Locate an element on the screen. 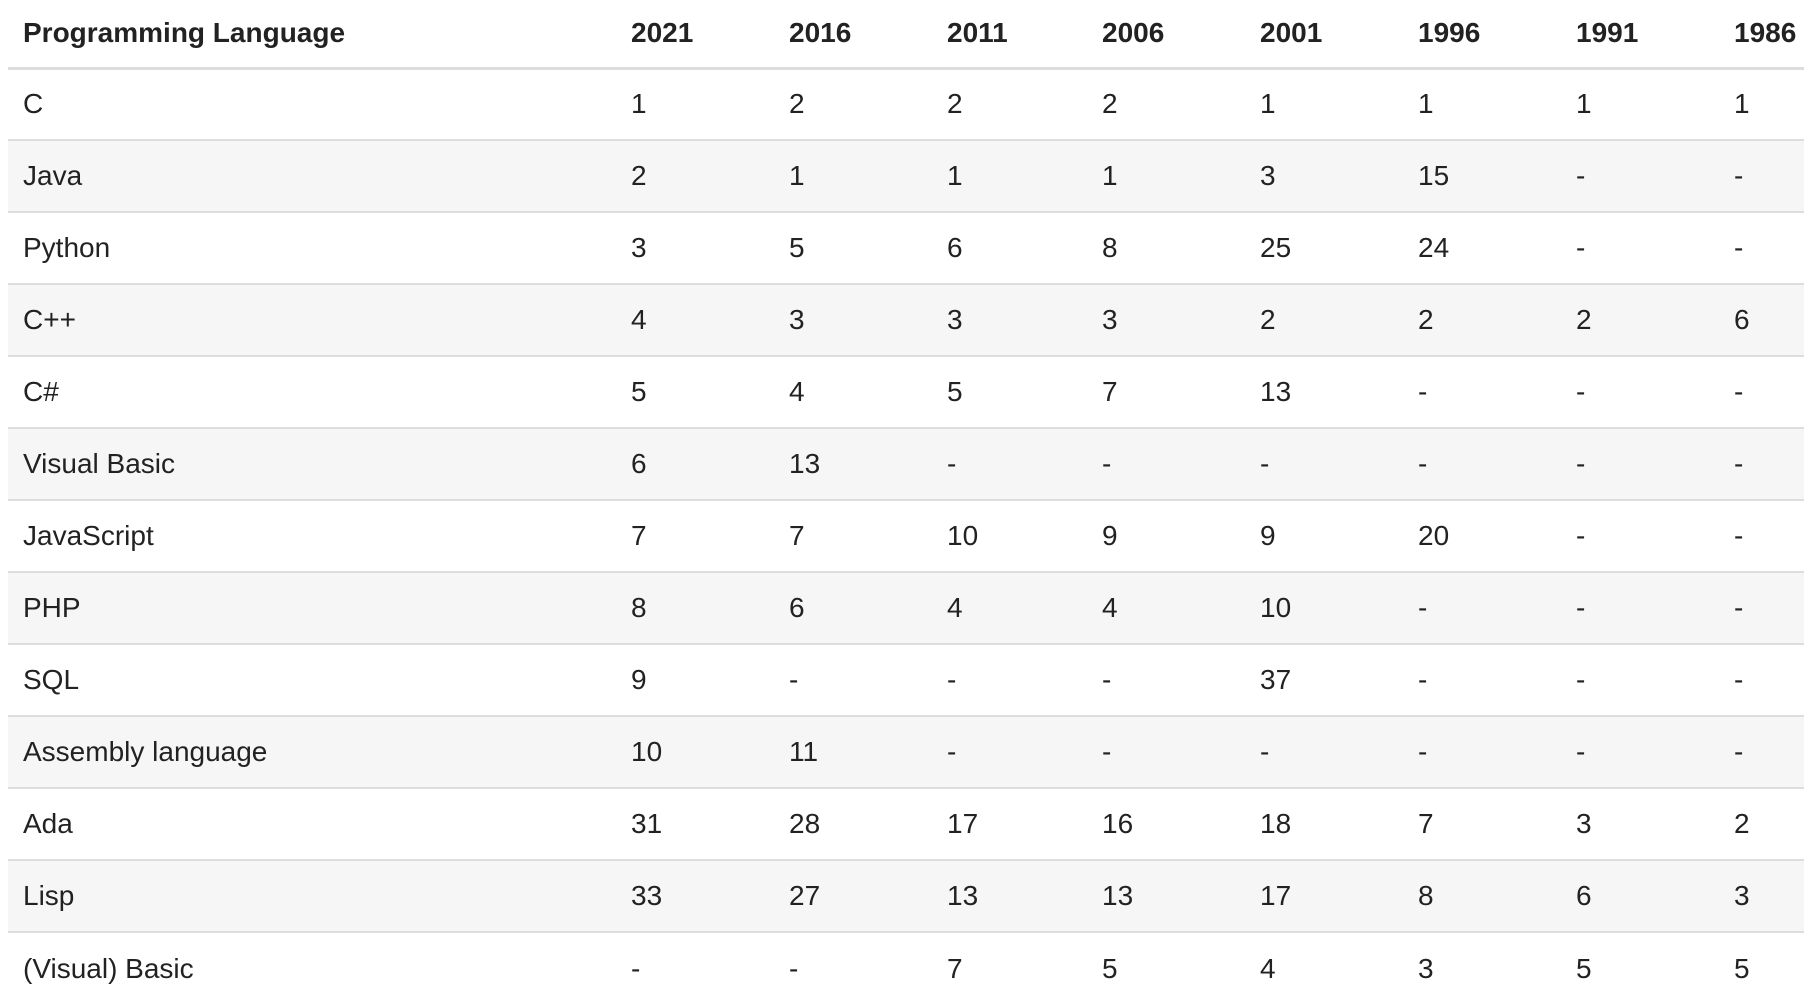  language-name-cell: SQL is located at coordinates (312, 679).